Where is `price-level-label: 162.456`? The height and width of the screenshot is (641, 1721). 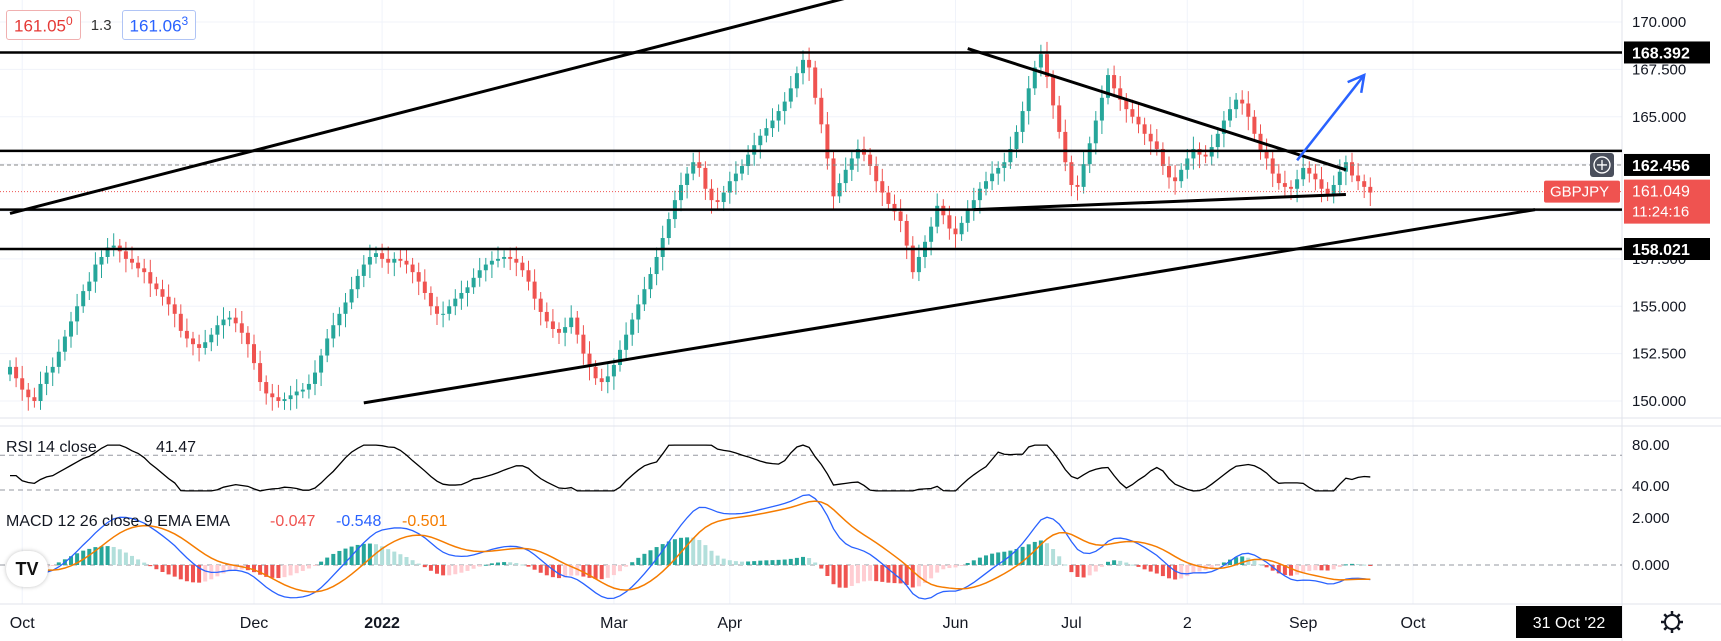 price-level-label: 162.456 is located at coordinates (1661, 166).